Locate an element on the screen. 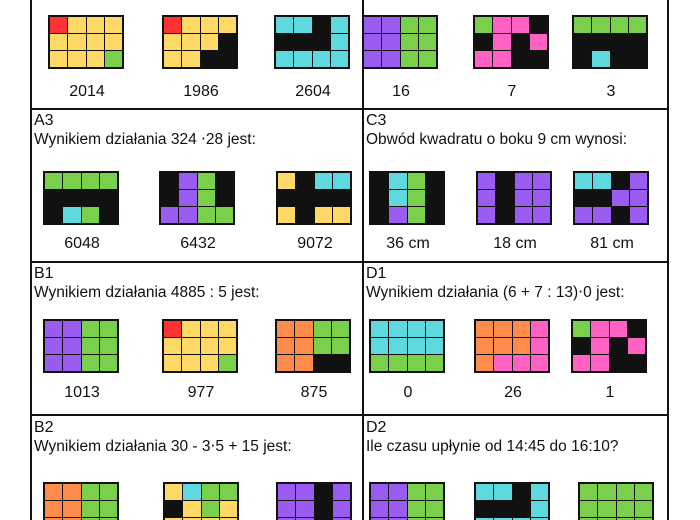 This screenshot has height=520, width=700. cell-D2: D2 Ile czasu upłynie od 14:45 do 16:10? is located at coordinates (515, 468).